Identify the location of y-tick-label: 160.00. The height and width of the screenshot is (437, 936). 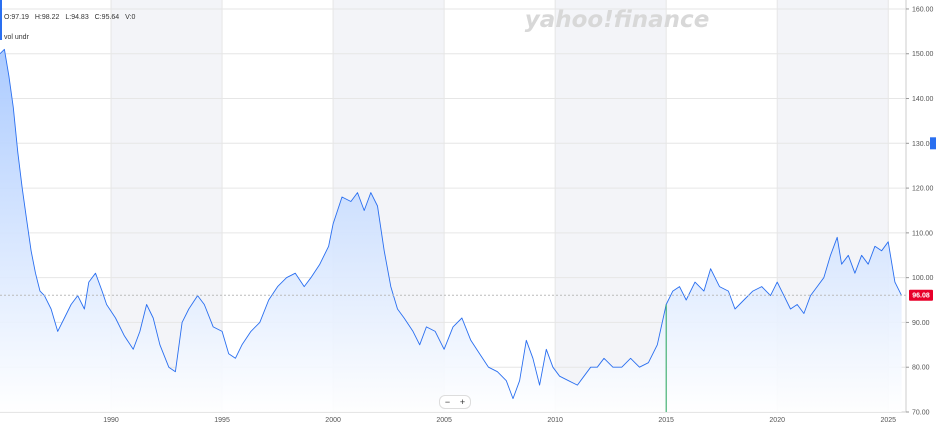
(923, 9).